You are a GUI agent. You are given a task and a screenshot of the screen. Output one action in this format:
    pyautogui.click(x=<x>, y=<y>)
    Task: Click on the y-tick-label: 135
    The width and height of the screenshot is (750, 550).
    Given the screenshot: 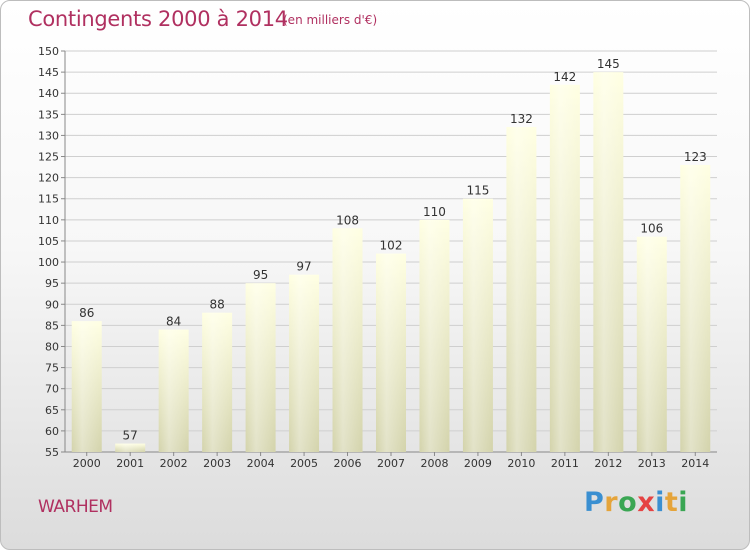 What is the action you would take?
    pyautogui.click(x=48, y=114)
    